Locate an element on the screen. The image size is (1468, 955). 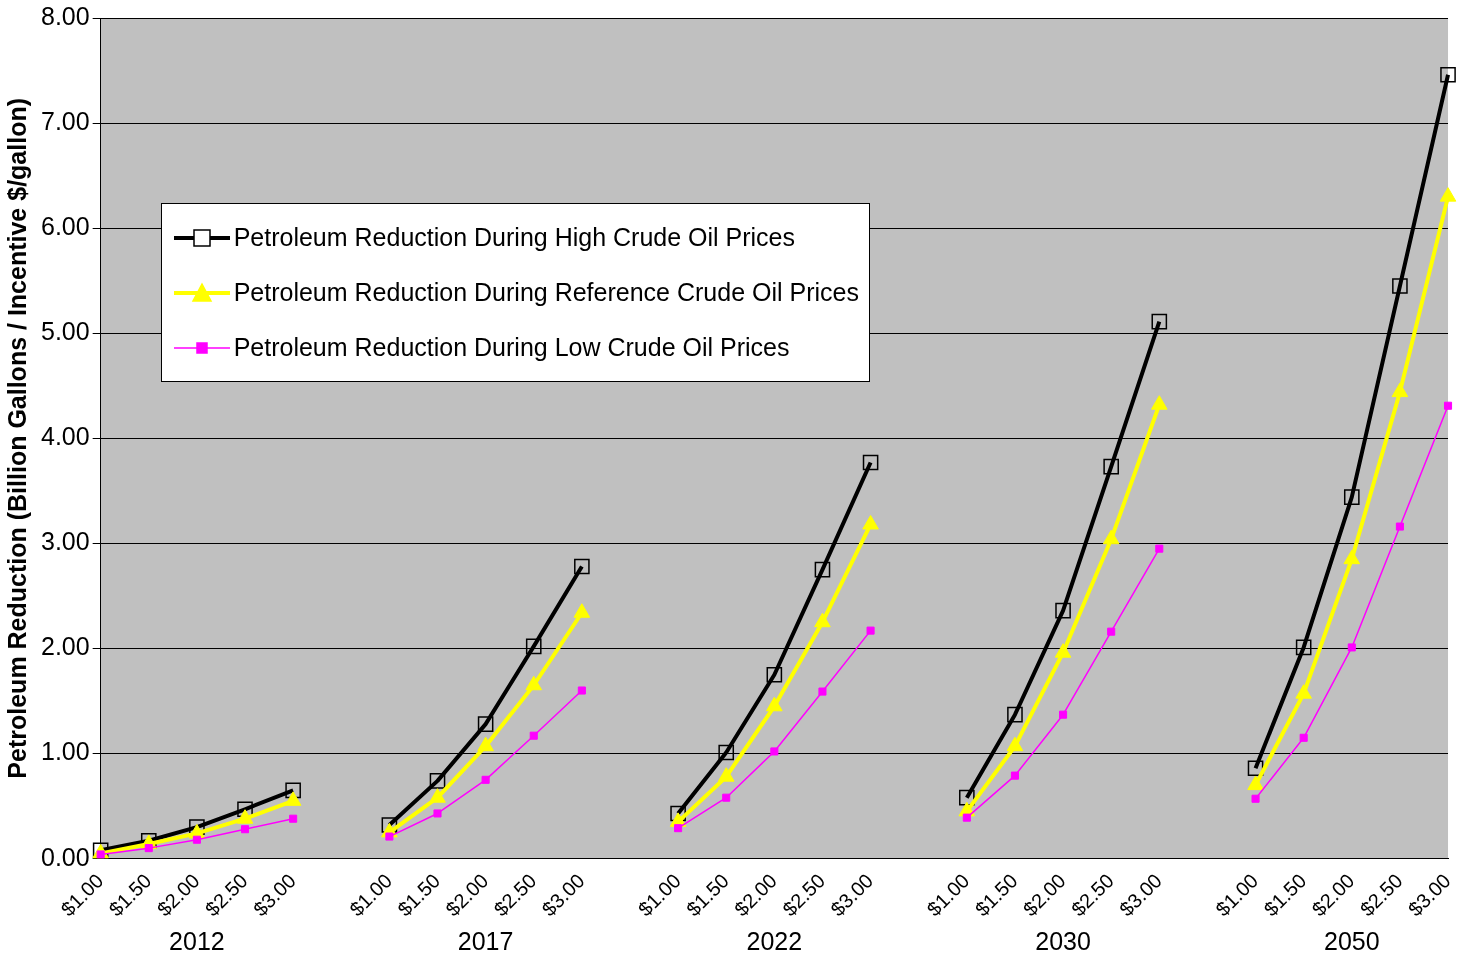
text: 2030 is located at coordinates (1063, 941).